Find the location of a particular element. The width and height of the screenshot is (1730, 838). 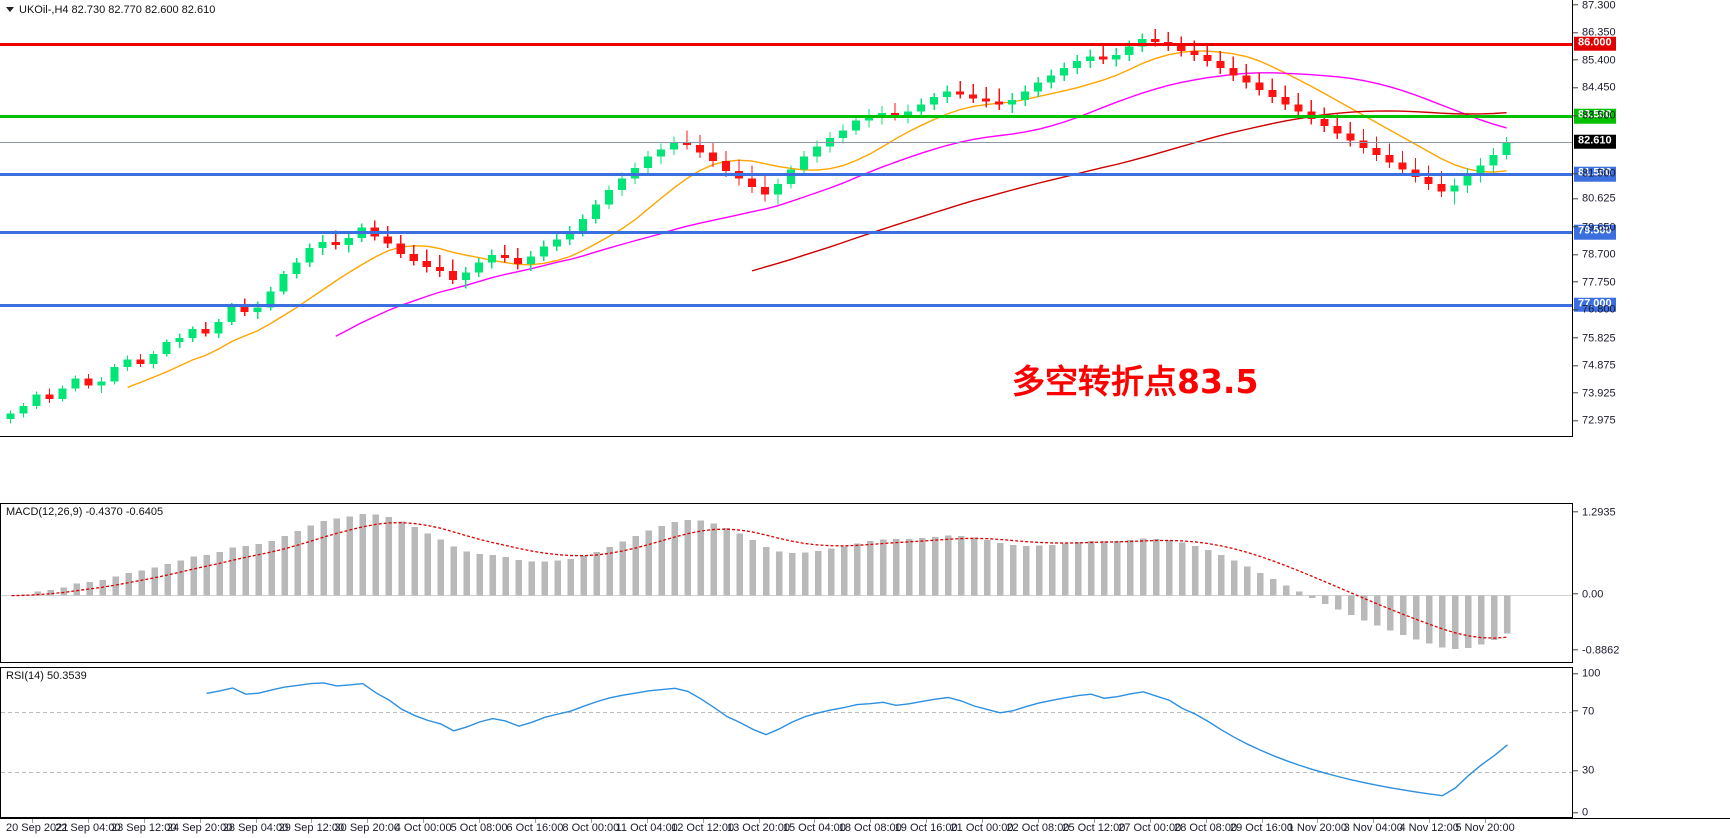

time-tick-label: 4 Nov 12:00 is located at coordinates (1429, 828).